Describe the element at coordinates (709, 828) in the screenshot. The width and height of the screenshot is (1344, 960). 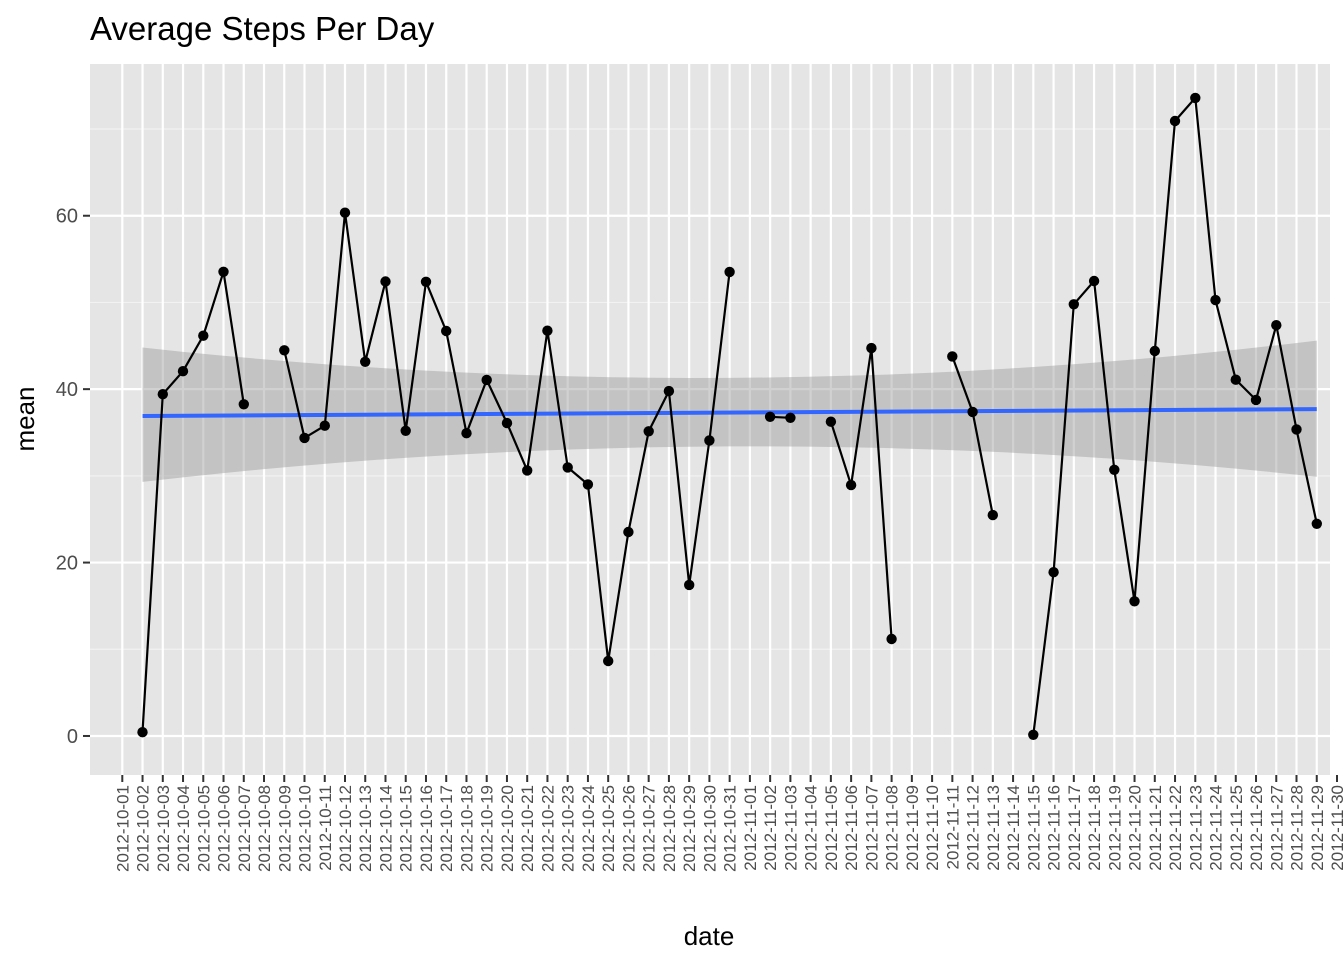
I see `x-tick-label: 2012-10-30` at that location.